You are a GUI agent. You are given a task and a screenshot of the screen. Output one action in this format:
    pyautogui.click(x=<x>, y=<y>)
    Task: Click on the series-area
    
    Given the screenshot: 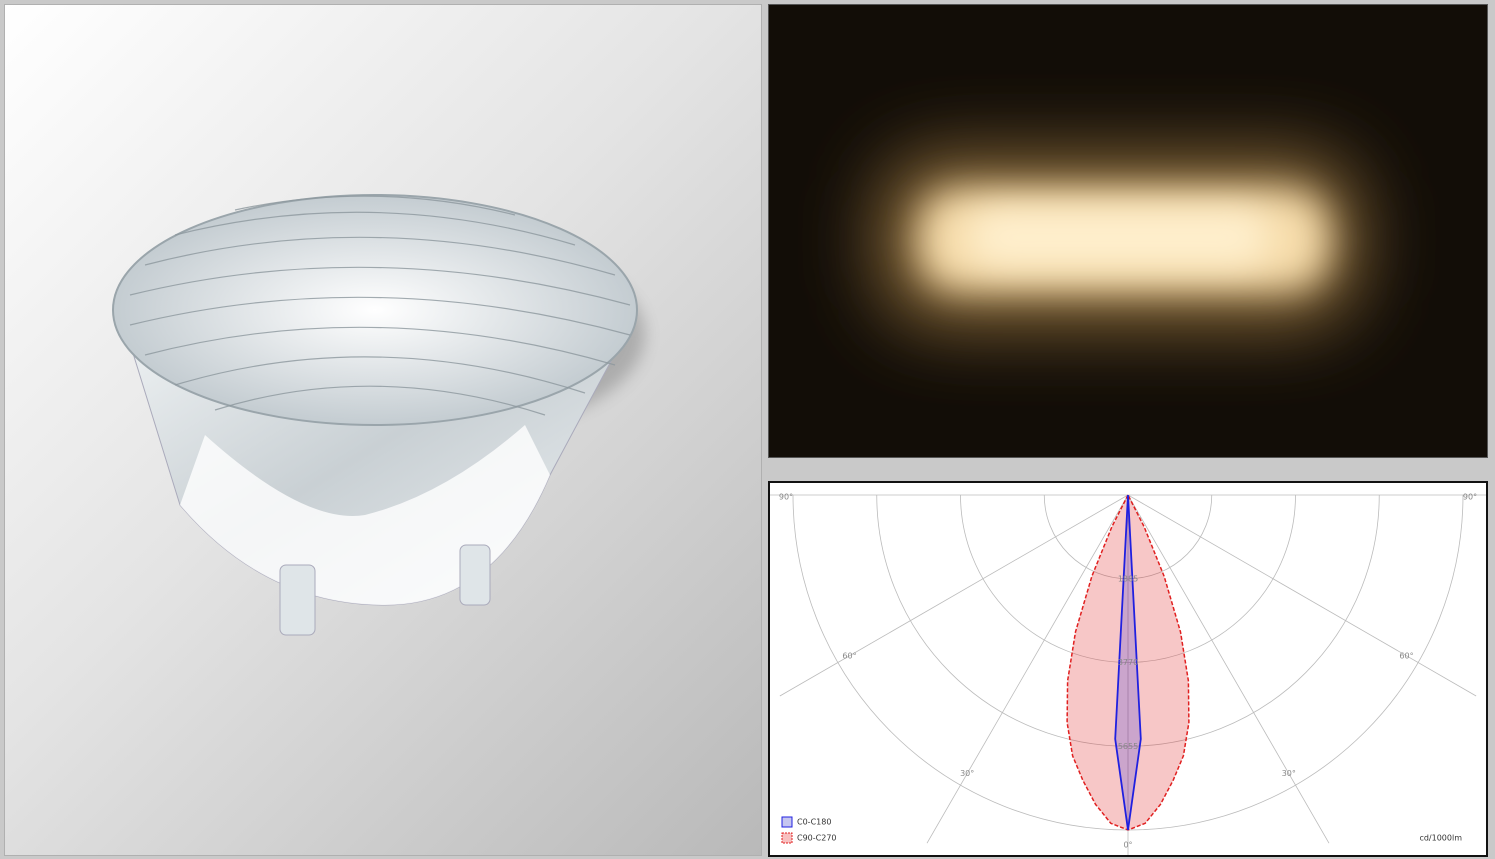 What is the action you would take?
    pyautogui.click(x=1128, y=662)
    